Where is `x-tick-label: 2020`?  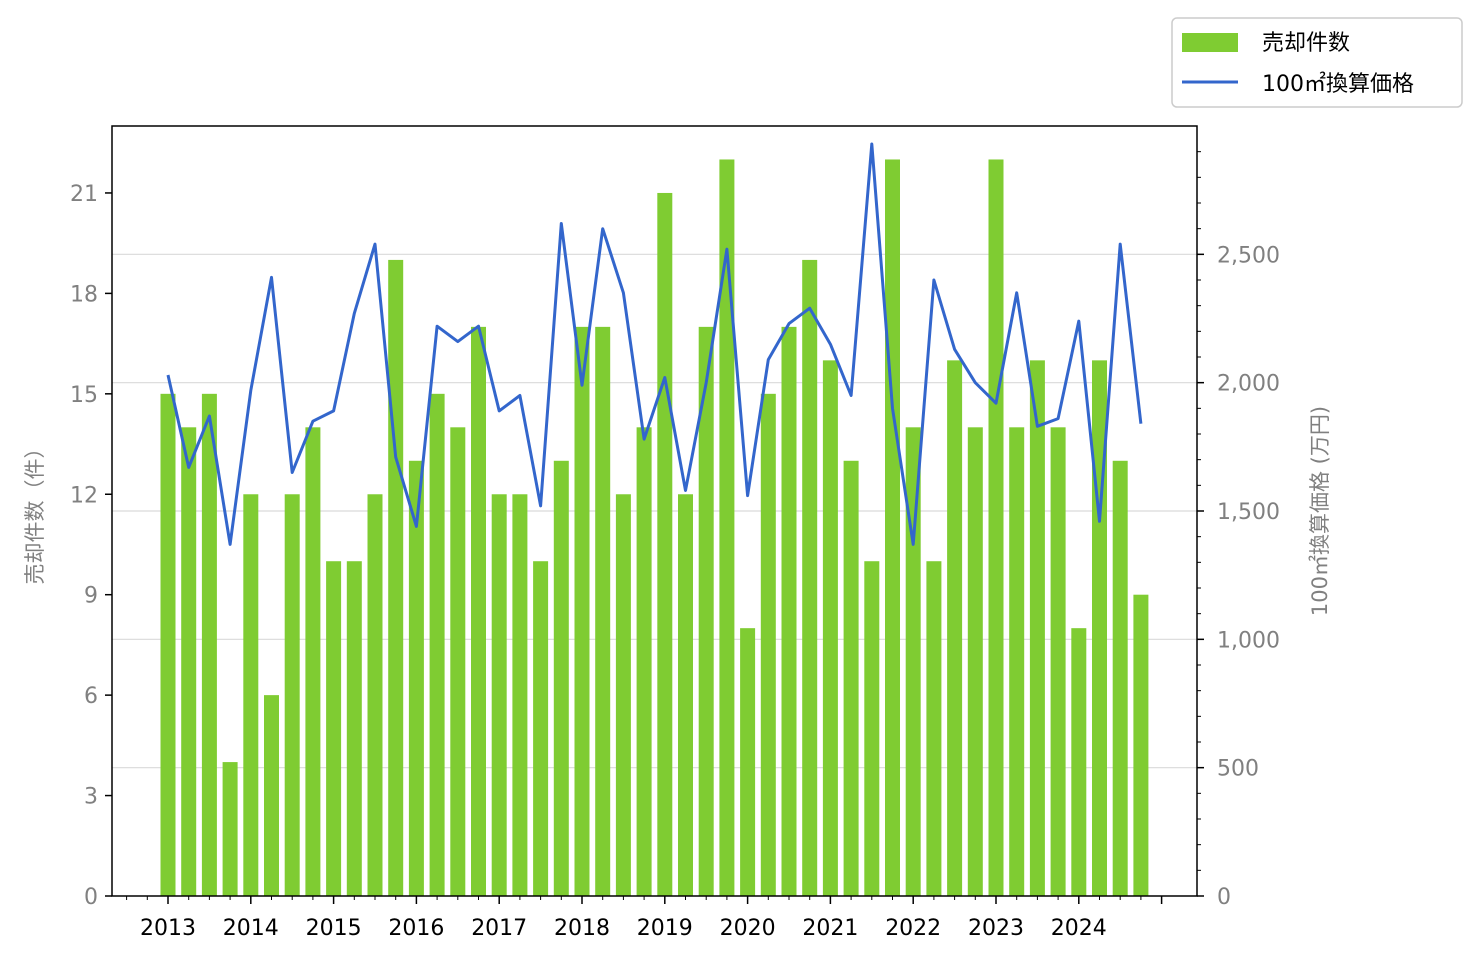
x-tick-label: 2020 is located at coordinates (748, 928).